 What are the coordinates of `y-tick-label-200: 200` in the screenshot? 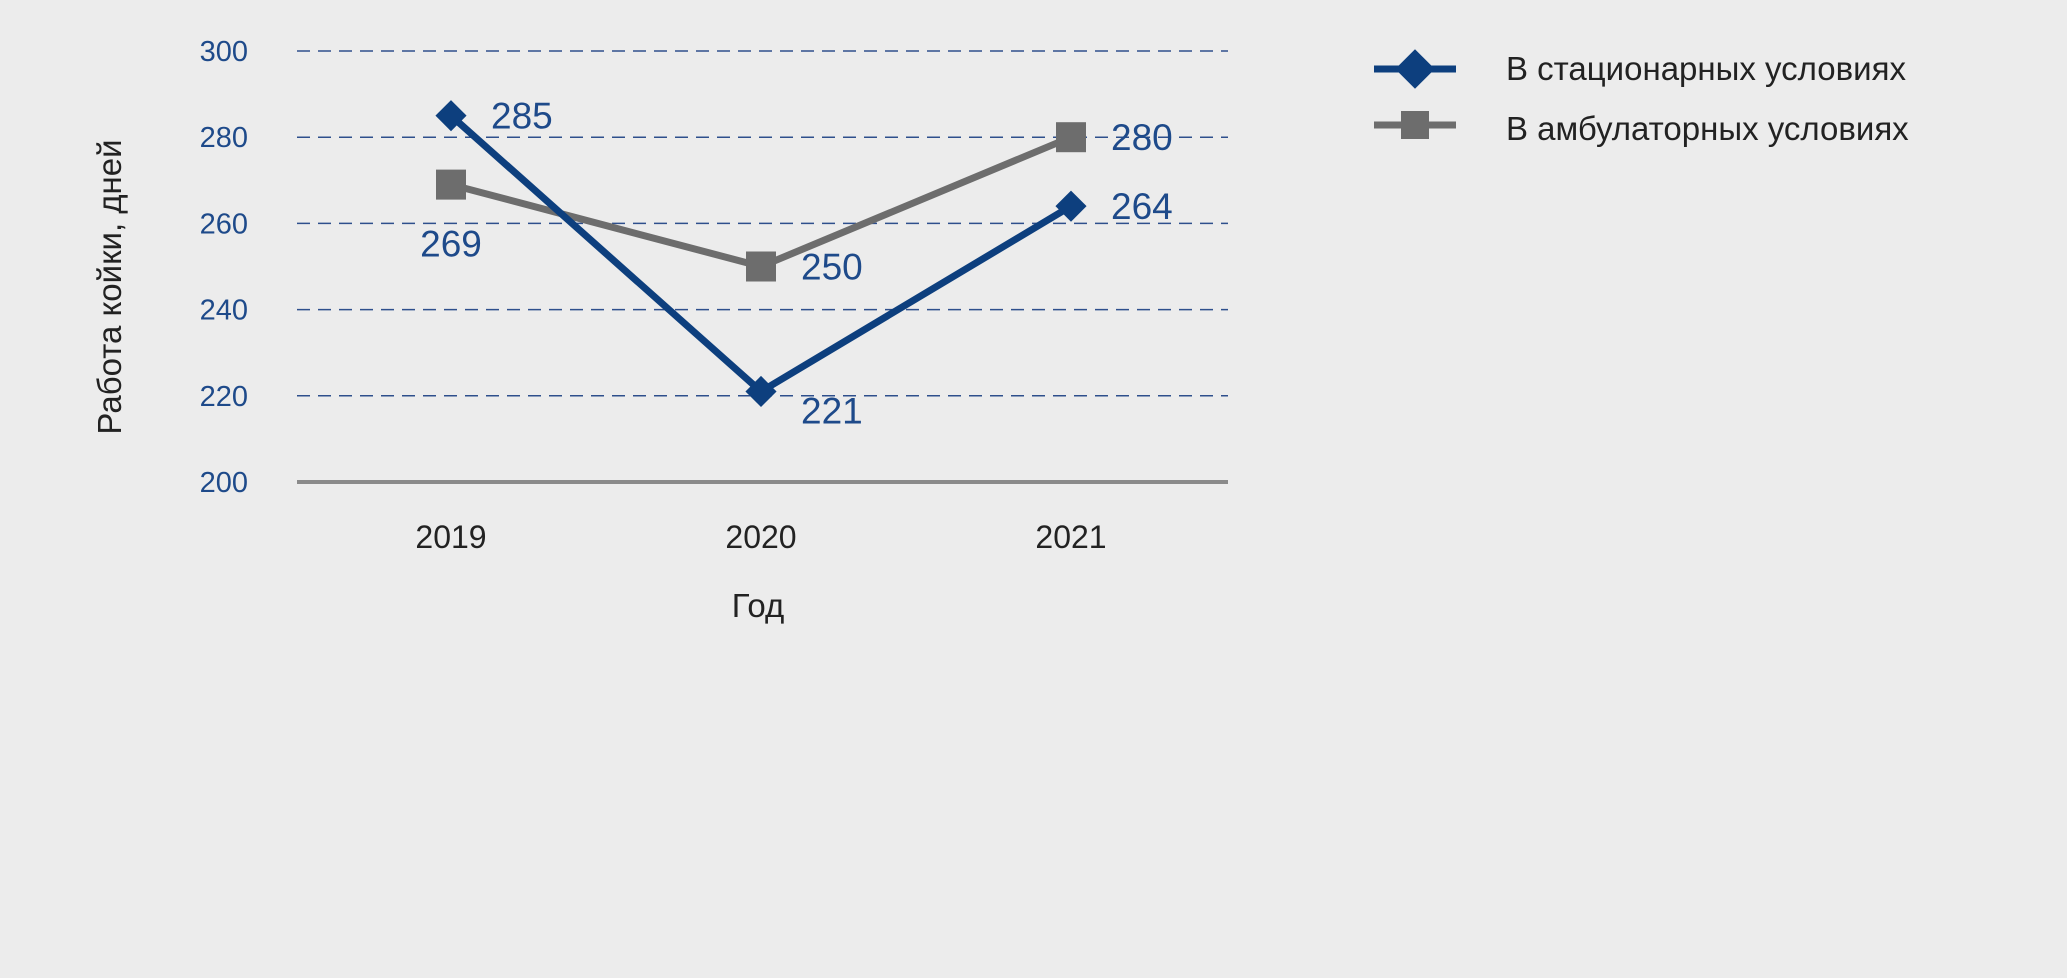 It's located at (224, 483).